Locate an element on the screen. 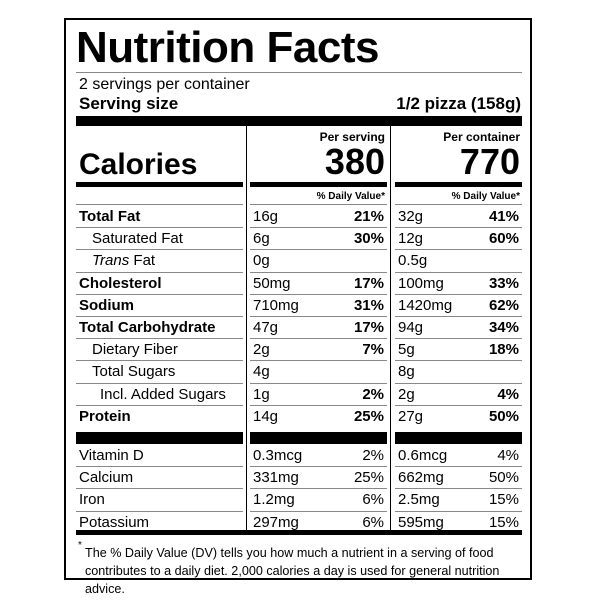 The height and width of the screenshot is (600, 600). amount: 595mg is located at coordinates (421, 522).